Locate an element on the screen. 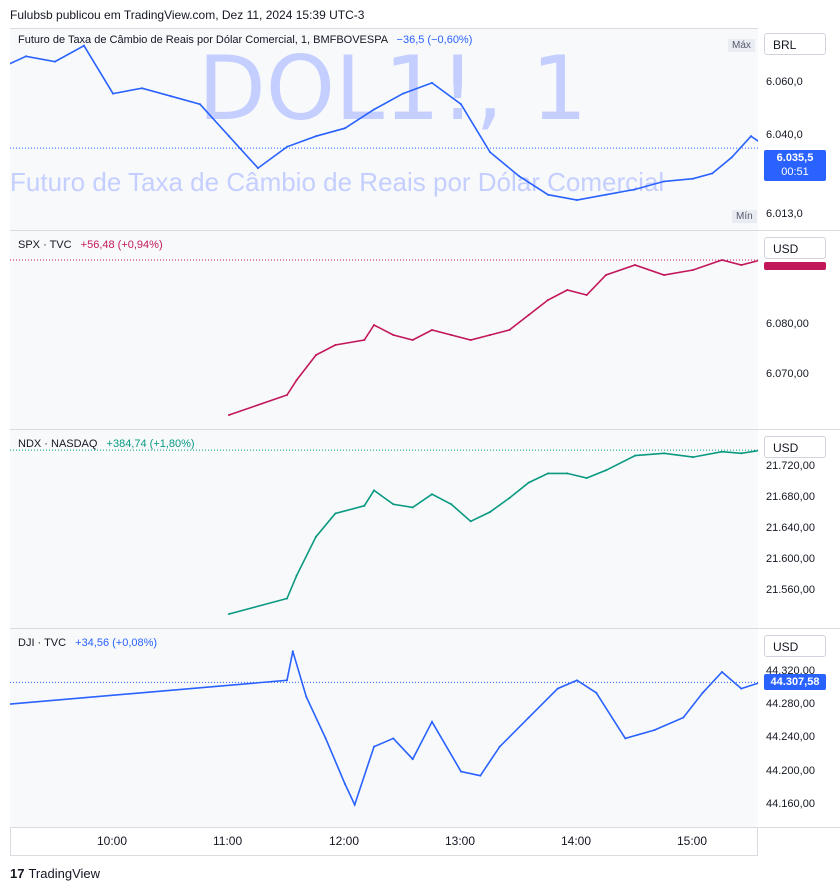  max-label: Máx is located at coordinates (741, 45).